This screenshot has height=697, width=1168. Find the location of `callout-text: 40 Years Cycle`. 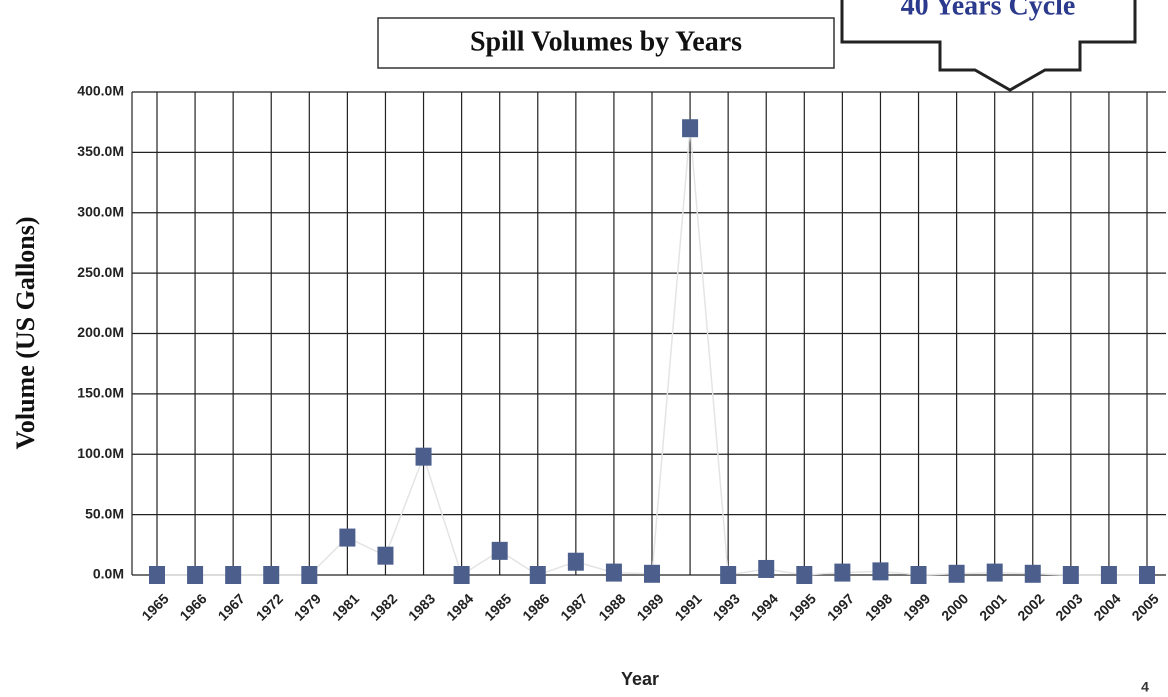

callout-text: 40 Years Cycle is located at coordinates (988, 10).